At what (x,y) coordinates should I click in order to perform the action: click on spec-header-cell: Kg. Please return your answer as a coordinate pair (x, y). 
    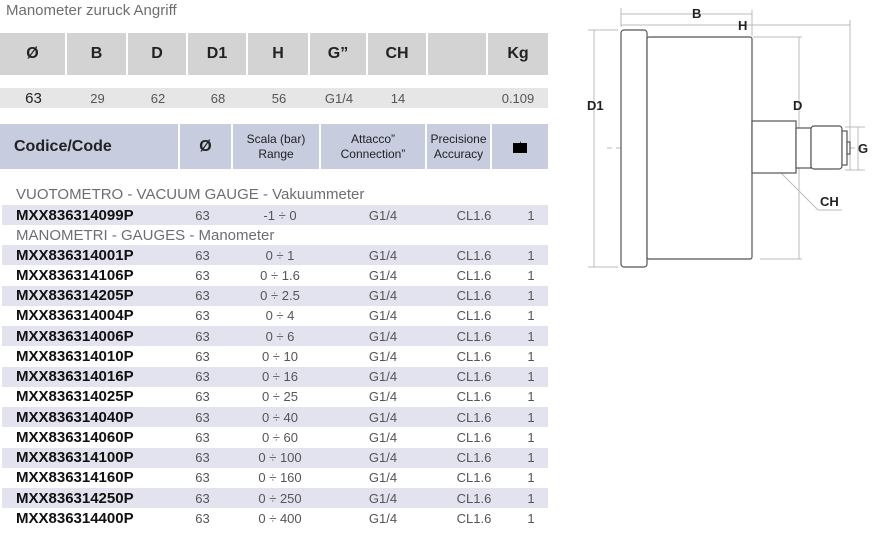
    Looking at the image, I should click on (518, 54).